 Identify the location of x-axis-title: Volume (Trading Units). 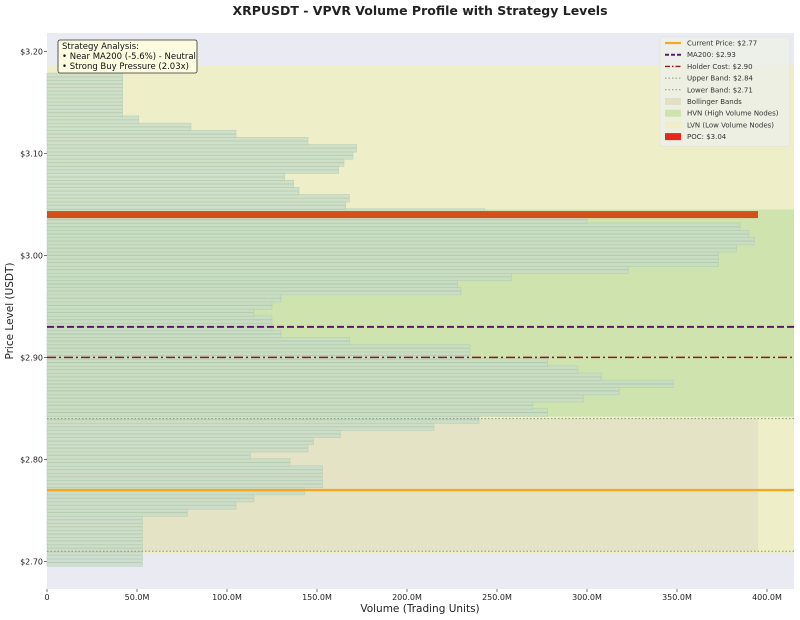
(419, 609).